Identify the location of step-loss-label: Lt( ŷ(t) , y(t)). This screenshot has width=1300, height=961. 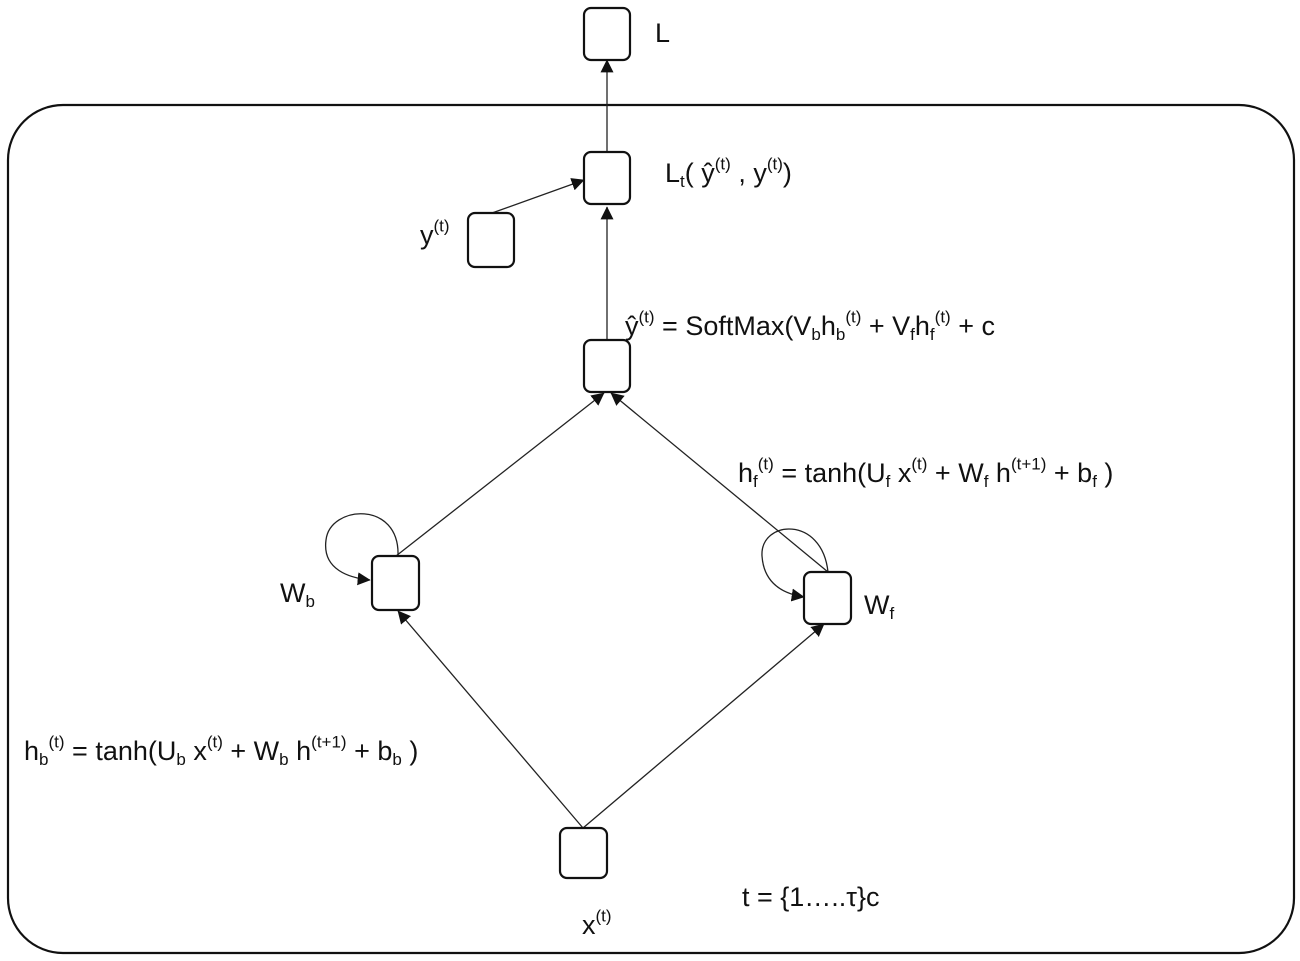
(728, 173).